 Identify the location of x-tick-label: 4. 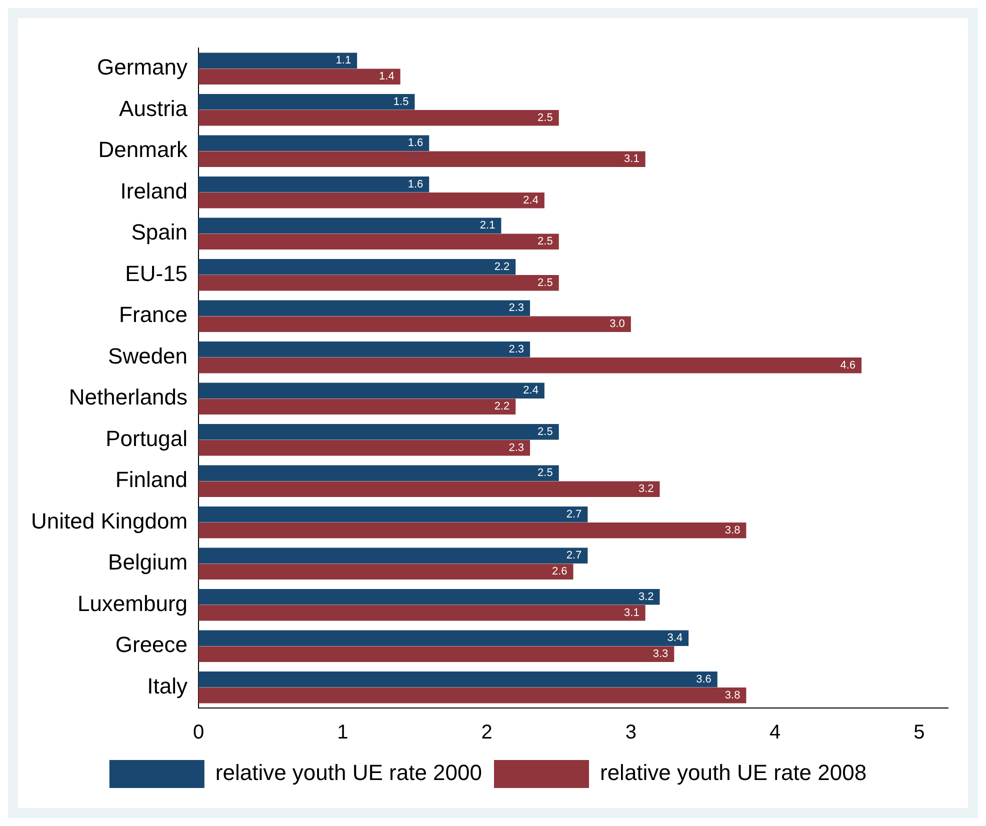
(775, 733).